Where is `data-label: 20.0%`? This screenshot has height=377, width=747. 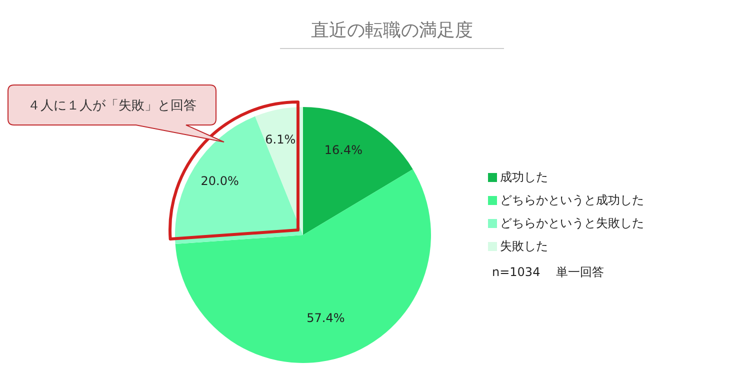 data-label: 20.0% is located at coordinates (219, 181).